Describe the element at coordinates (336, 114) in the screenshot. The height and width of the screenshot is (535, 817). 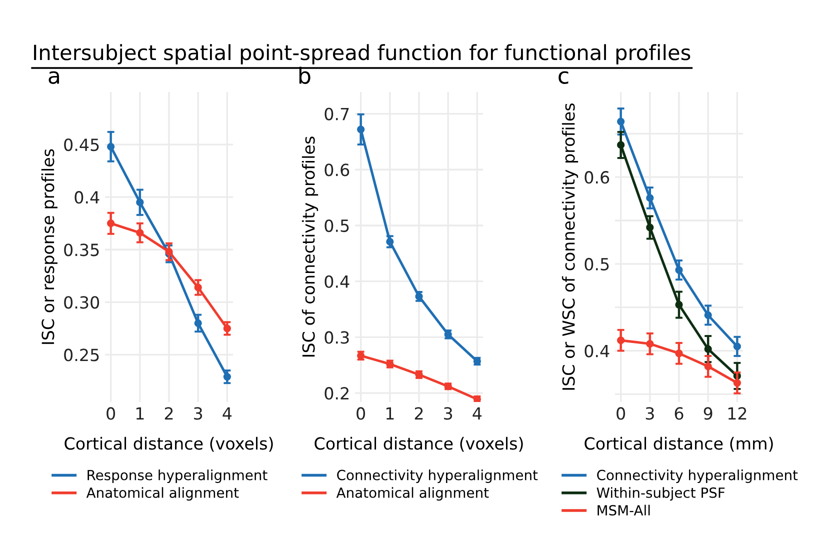
I see `y-tick-label: 0.7` at that location.